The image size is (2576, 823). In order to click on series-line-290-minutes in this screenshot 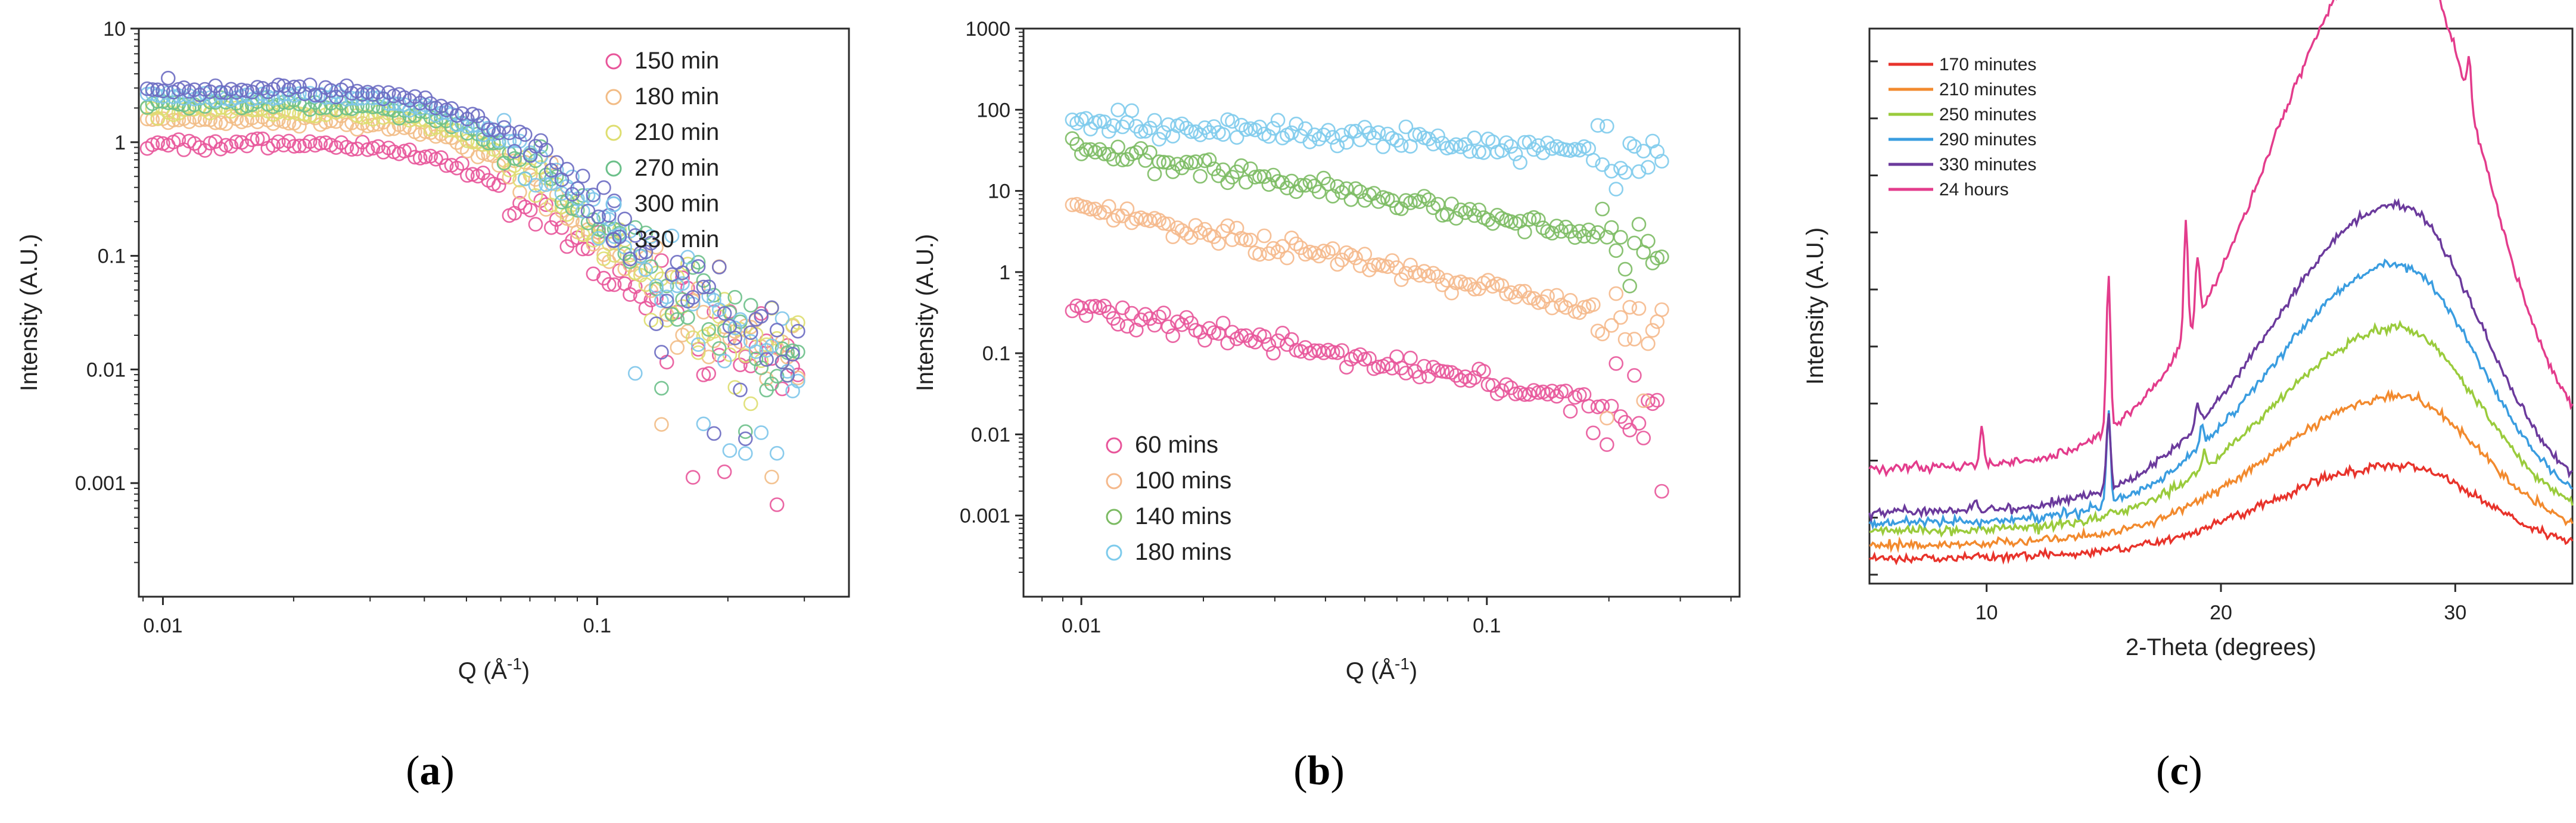, I will do `click(2221, 395)`.